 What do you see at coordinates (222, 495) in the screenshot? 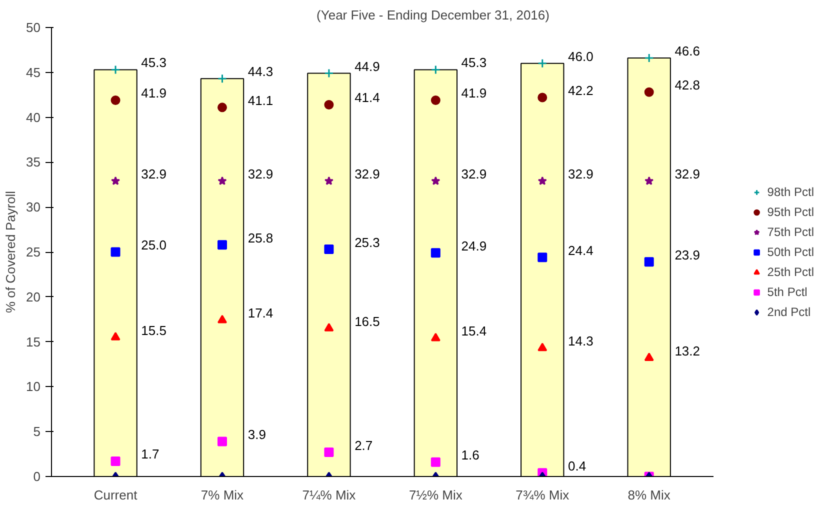
I see `x-tick-label: 7% Mix` at bounding box center [222, 495].